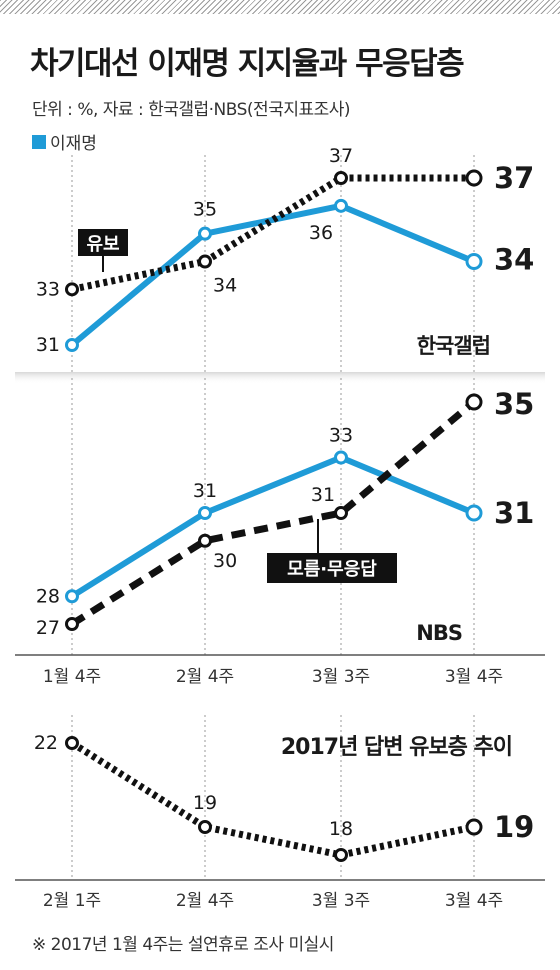 The width and height of the screenshot is (560, 970). I want to click on data-label-p1-s2-2: 34, so click(225, 286).